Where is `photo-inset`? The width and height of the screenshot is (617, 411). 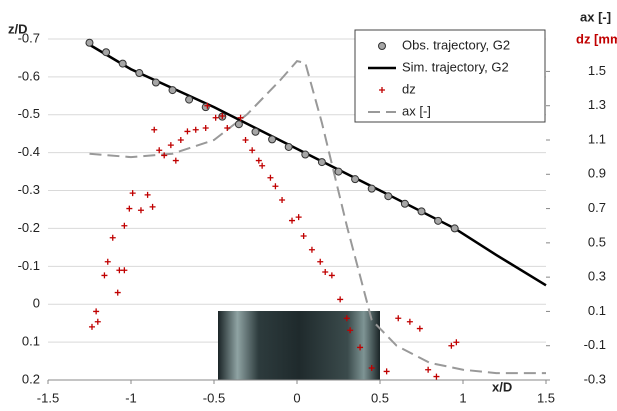
photo-inset is located at coordinates (299, 345).